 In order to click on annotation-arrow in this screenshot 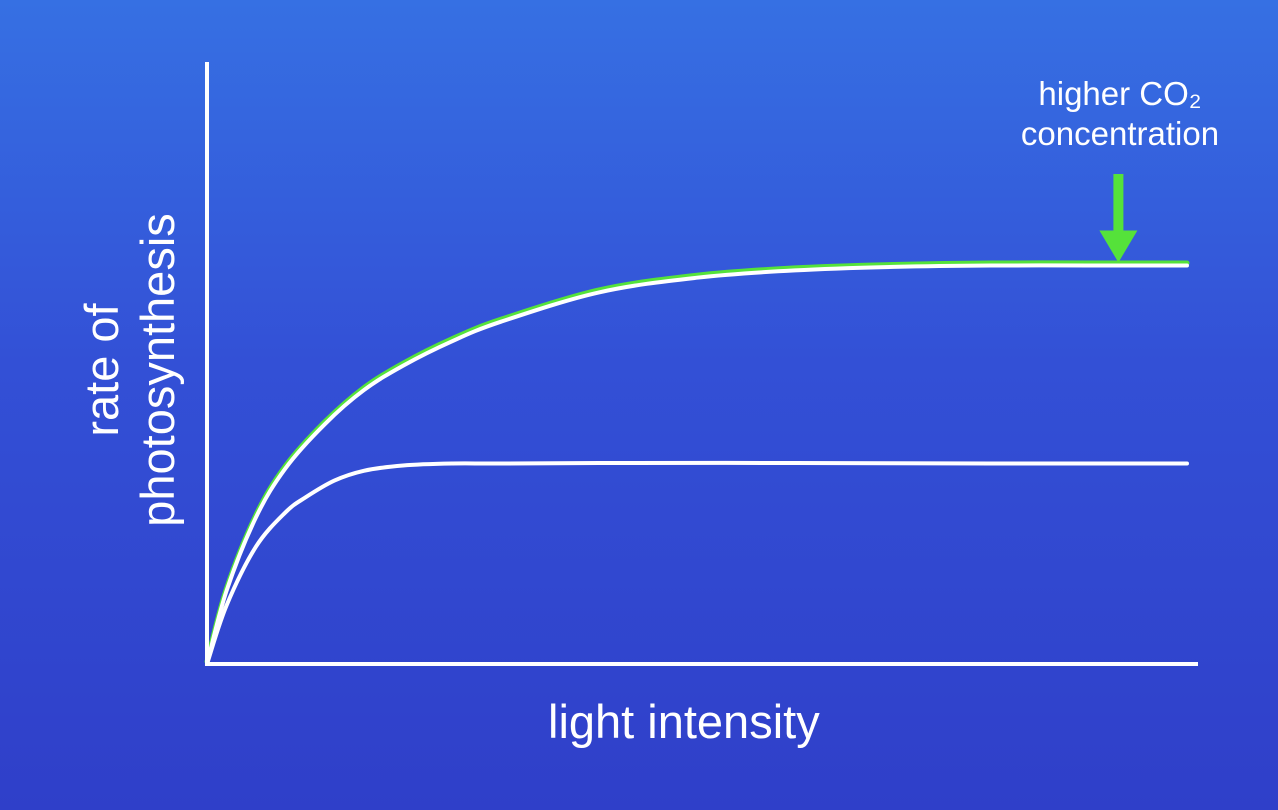, I will do `click(1118, 218)`.